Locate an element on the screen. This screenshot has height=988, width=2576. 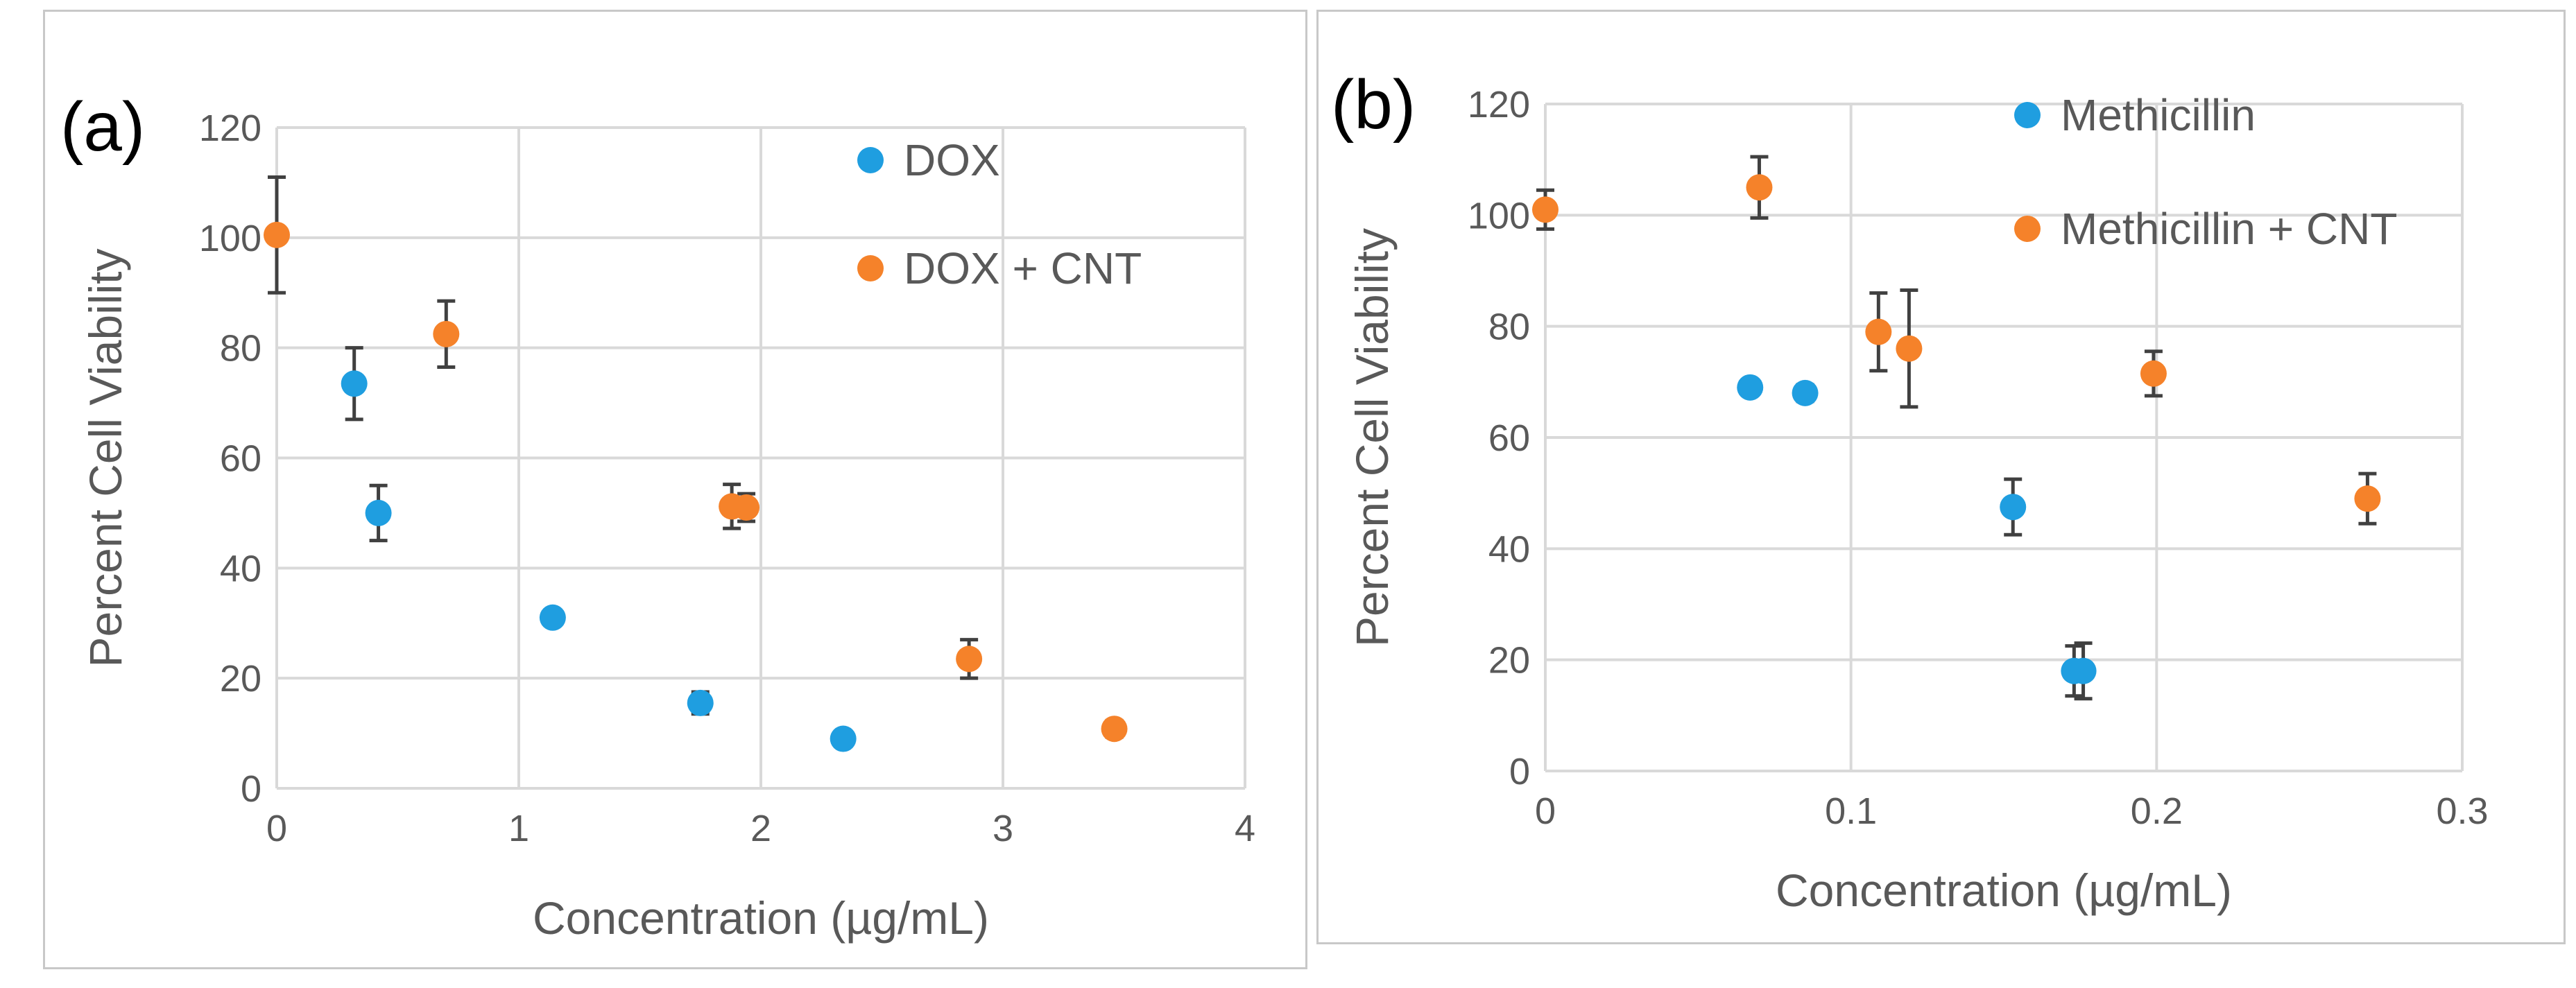
x-tick-label: 3 is located at coordinates (1003, 828).